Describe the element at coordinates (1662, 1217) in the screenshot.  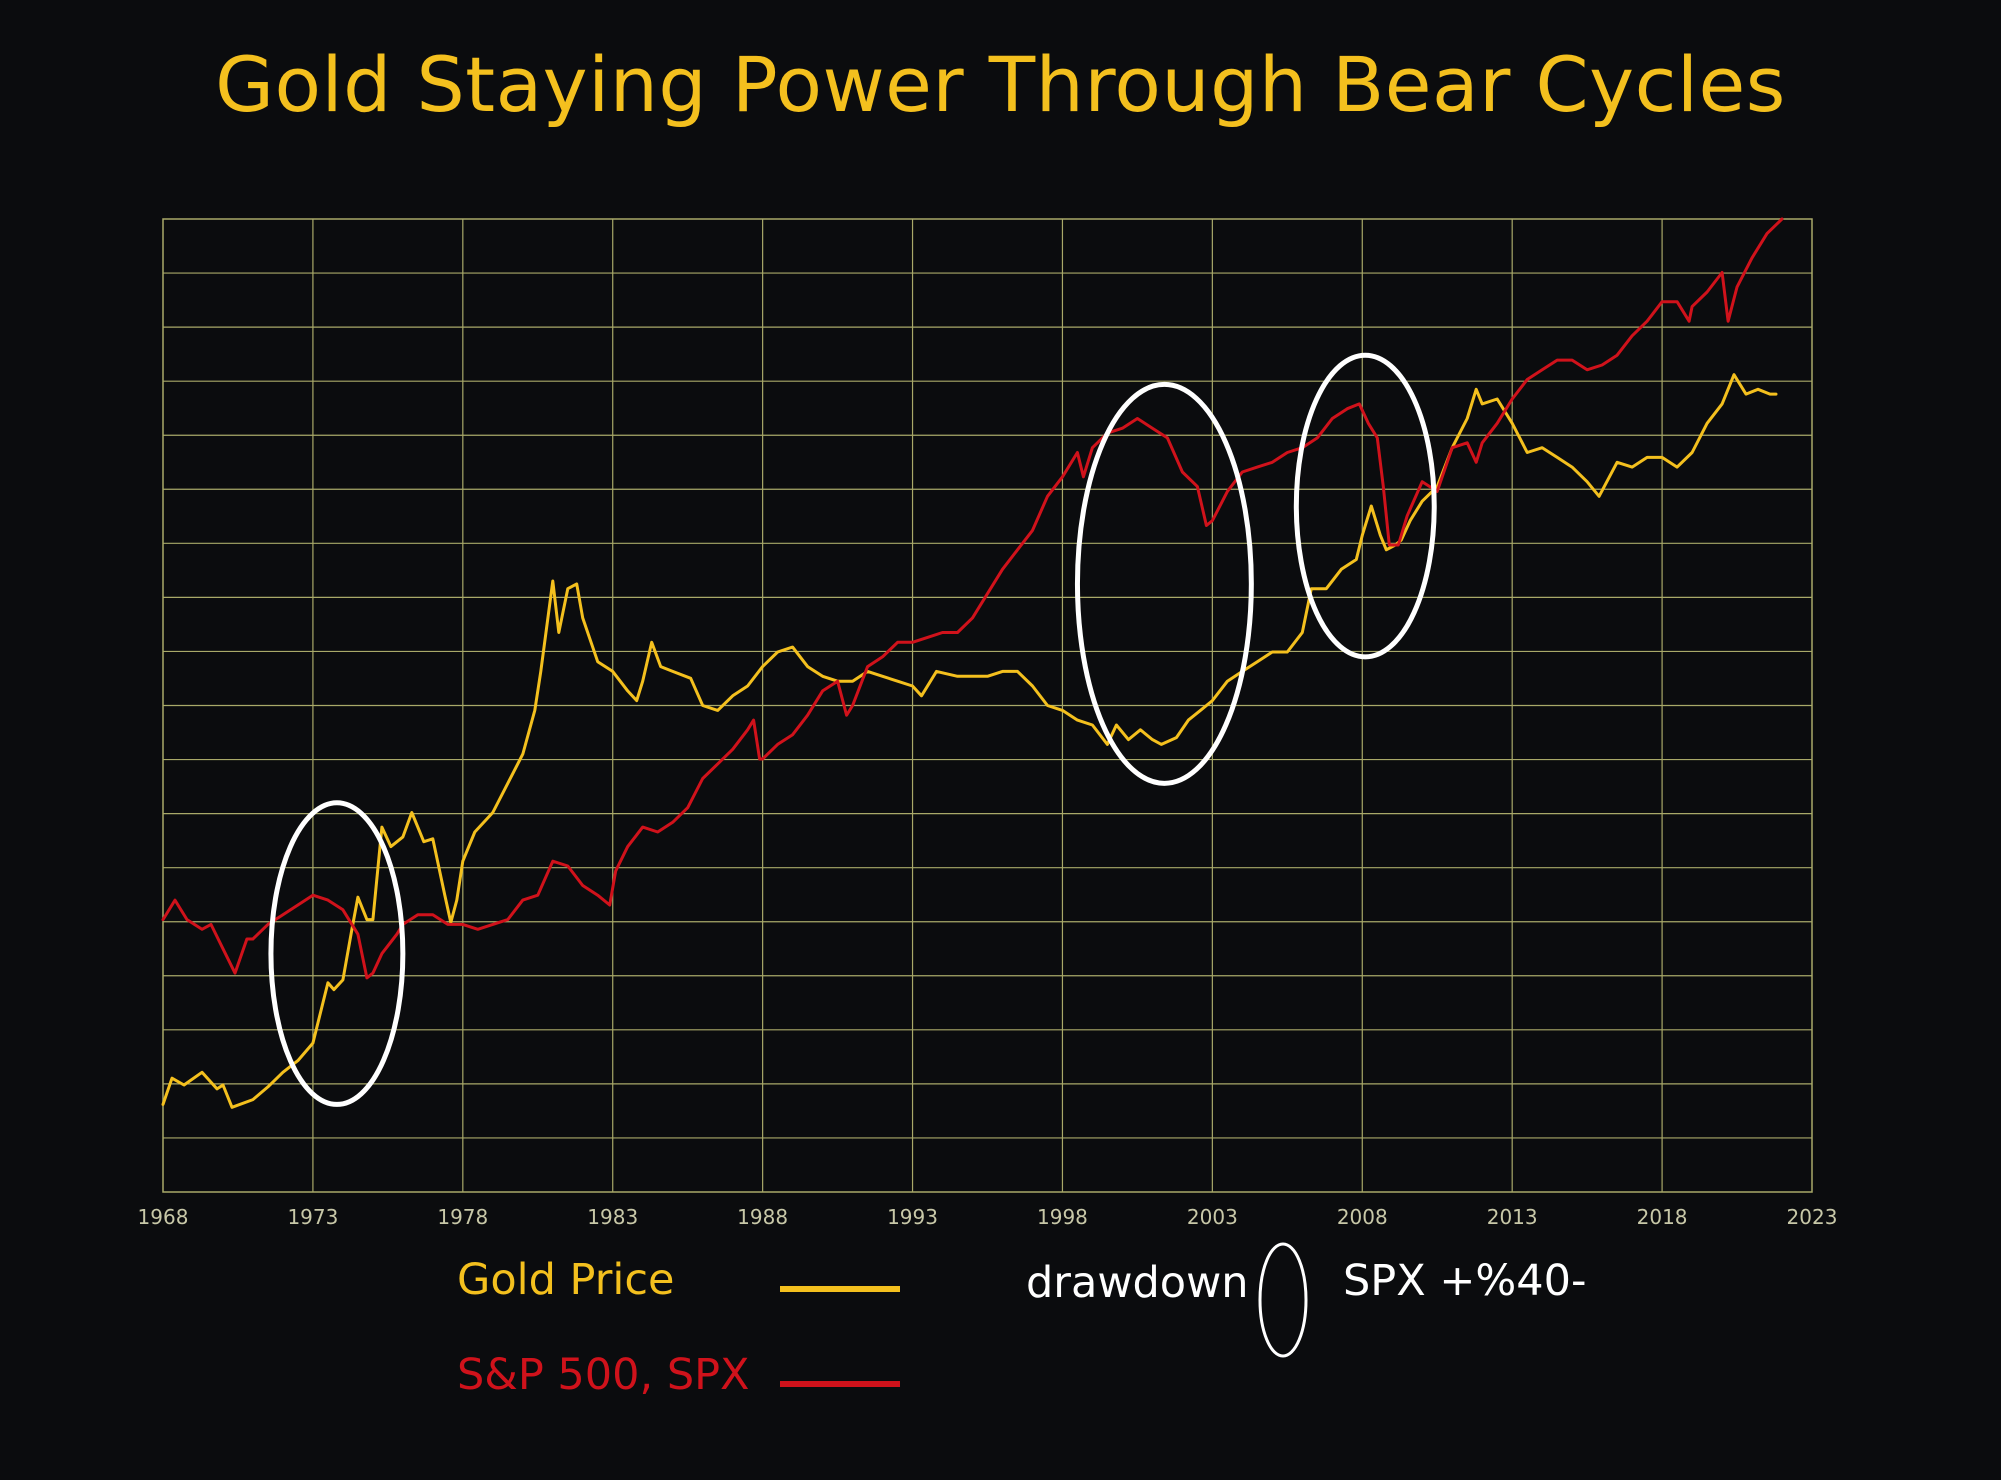
I see `x-tick-label-2018: 2018` at that location.